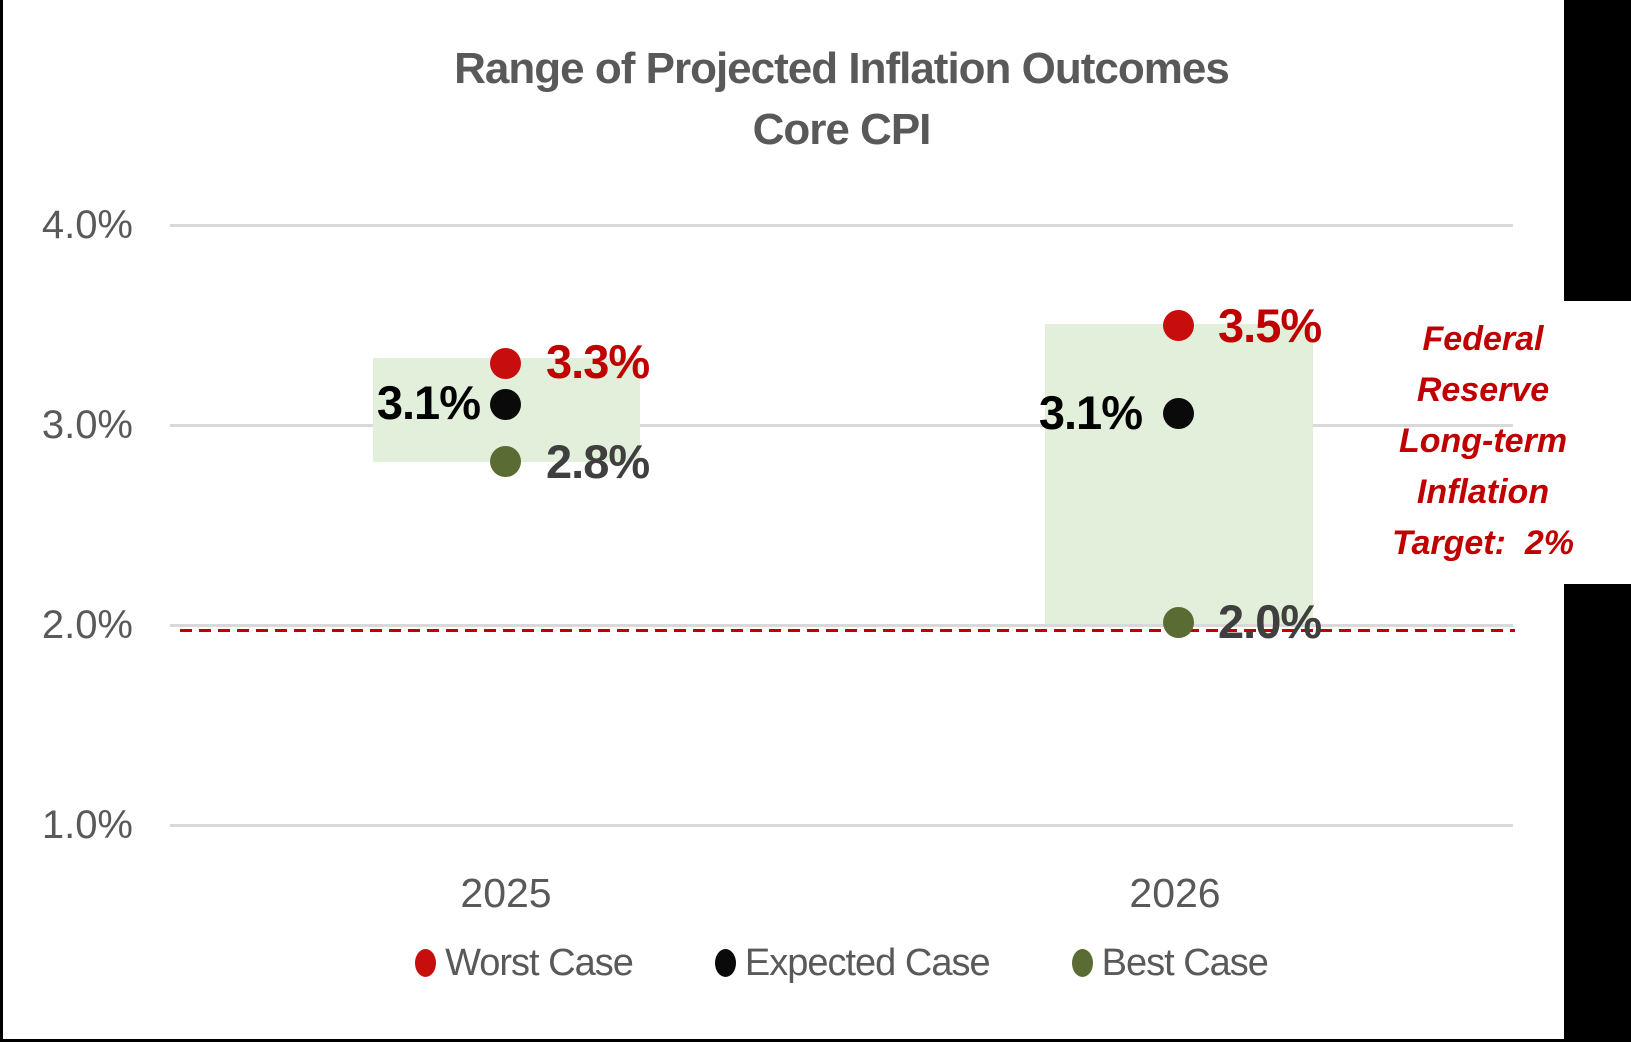  I want to click on ytick-3-percent: 3.0%, so click(87, 425).